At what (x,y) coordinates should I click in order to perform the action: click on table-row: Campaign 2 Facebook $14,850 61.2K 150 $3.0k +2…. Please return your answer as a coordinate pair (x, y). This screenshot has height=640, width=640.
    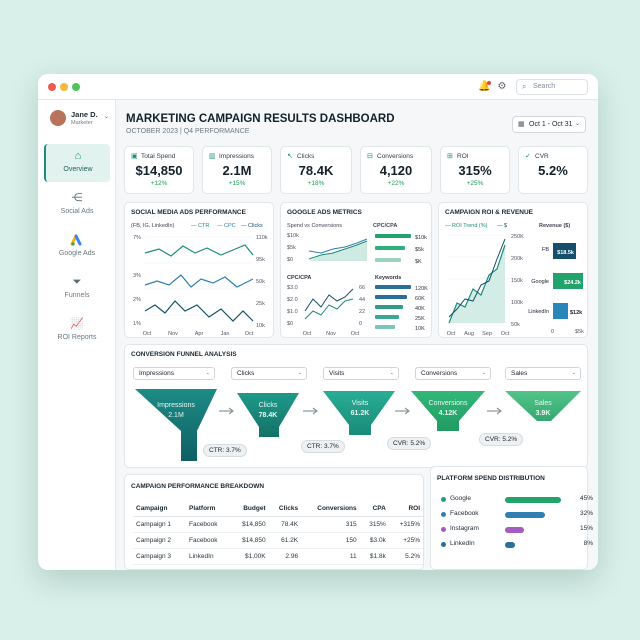
    Looking at the image, I should click on (278, 540).